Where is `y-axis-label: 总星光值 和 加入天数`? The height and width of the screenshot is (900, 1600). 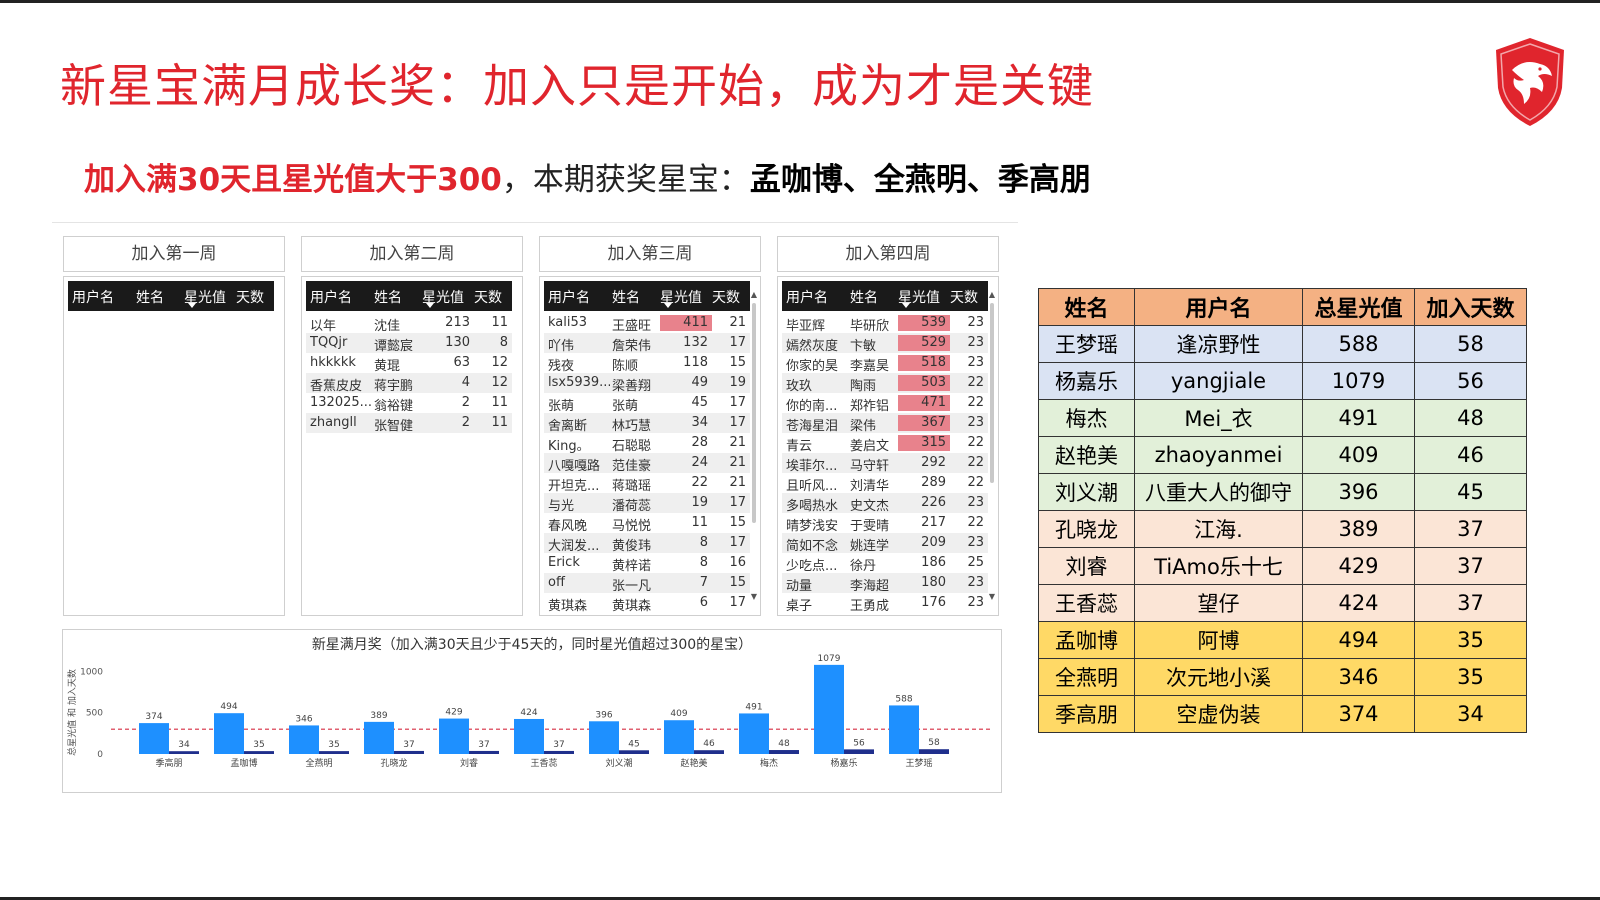 y-axis-label: 总星光值 和 加入天数 is located at coordinates (72, 712).